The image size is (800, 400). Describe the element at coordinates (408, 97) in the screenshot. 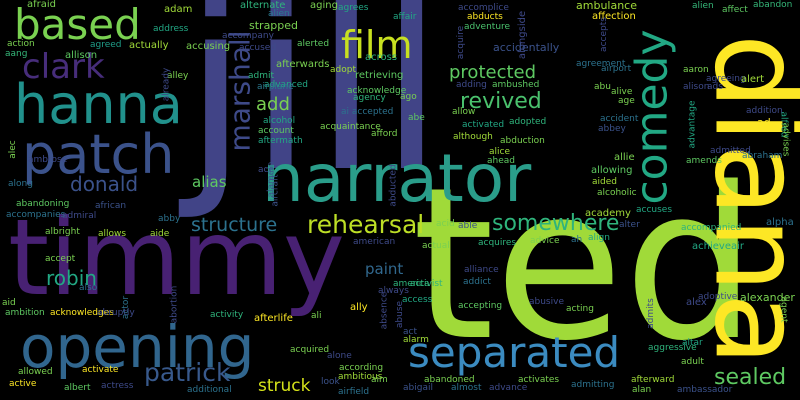

I see `word: ago` at that location.